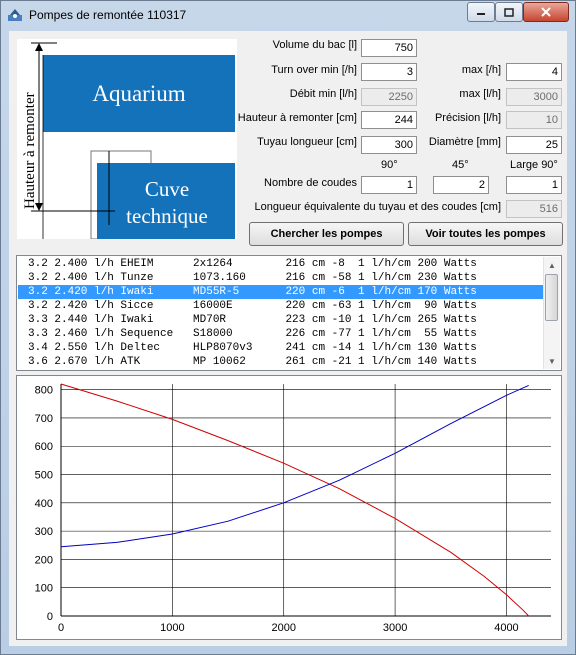 The width and height of the screenshot is (576, 655). What do you see at coordinates (389, 145) in the screenshot?
I see `tuyau-field: 300` at bounding box center [389, 145].